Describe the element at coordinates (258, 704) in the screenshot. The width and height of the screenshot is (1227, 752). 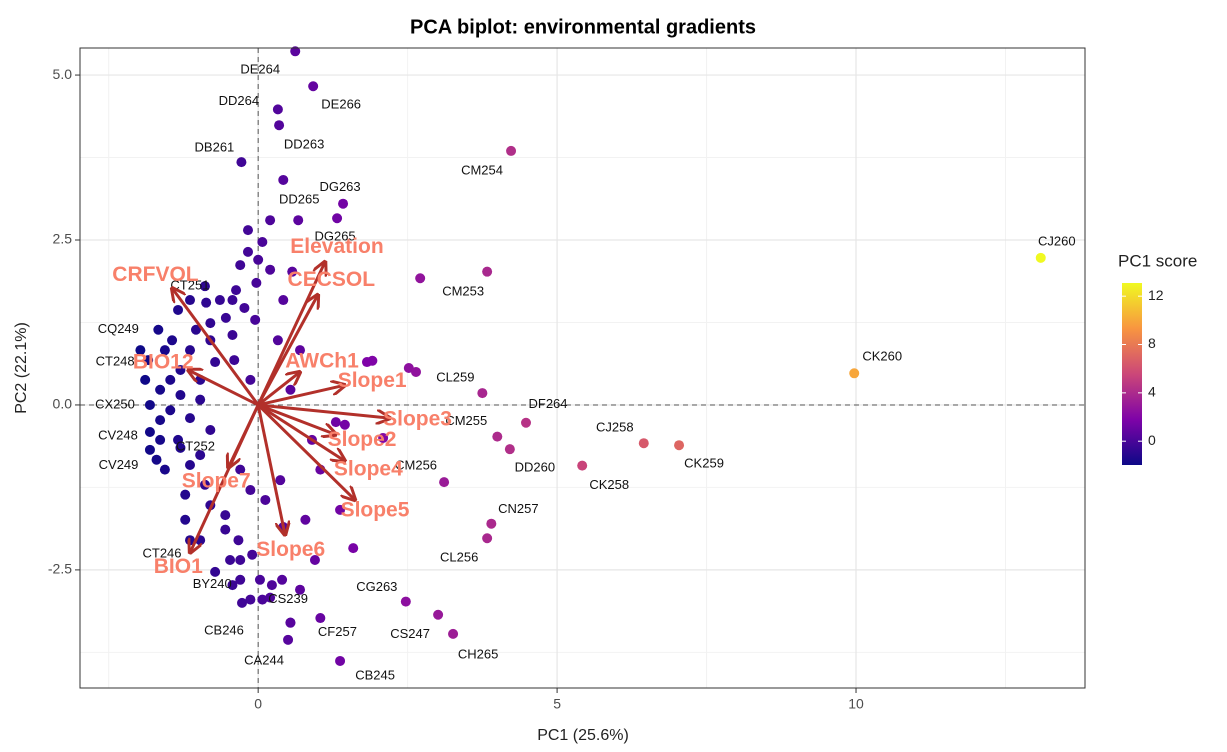
I see `x-tick-label: 0` at that location.